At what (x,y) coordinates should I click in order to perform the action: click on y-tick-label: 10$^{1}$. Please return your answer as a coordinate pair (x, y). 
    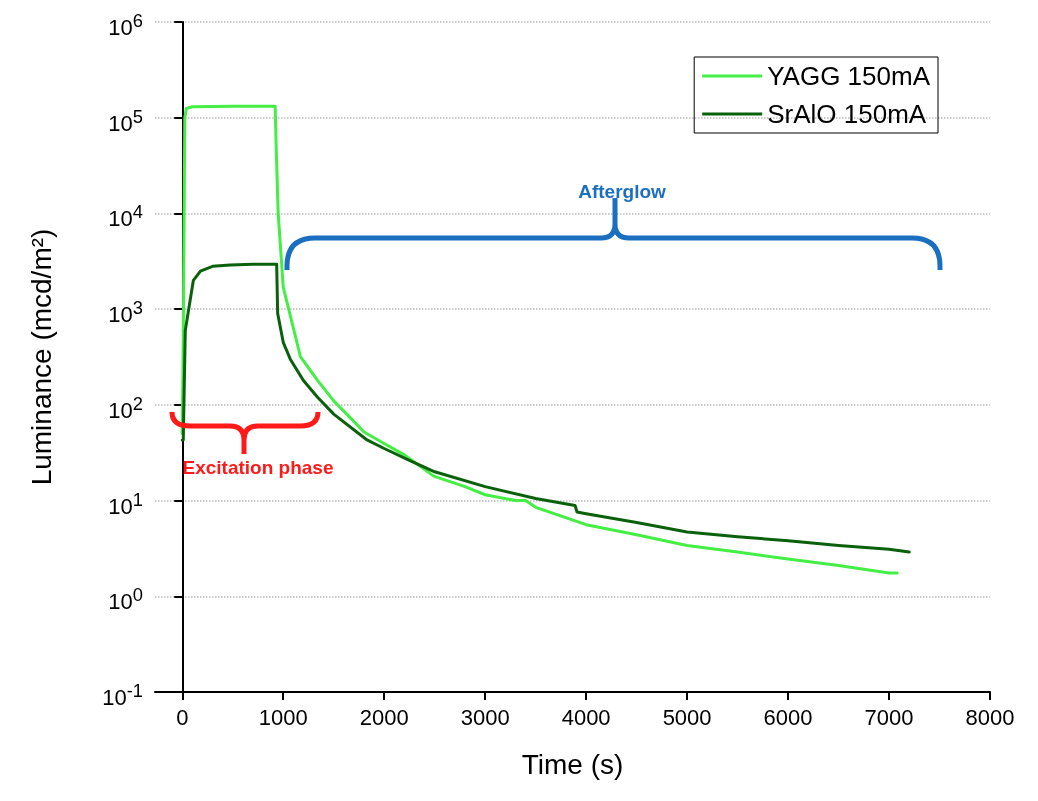
    Looking at the image, I should click on (125, 504).